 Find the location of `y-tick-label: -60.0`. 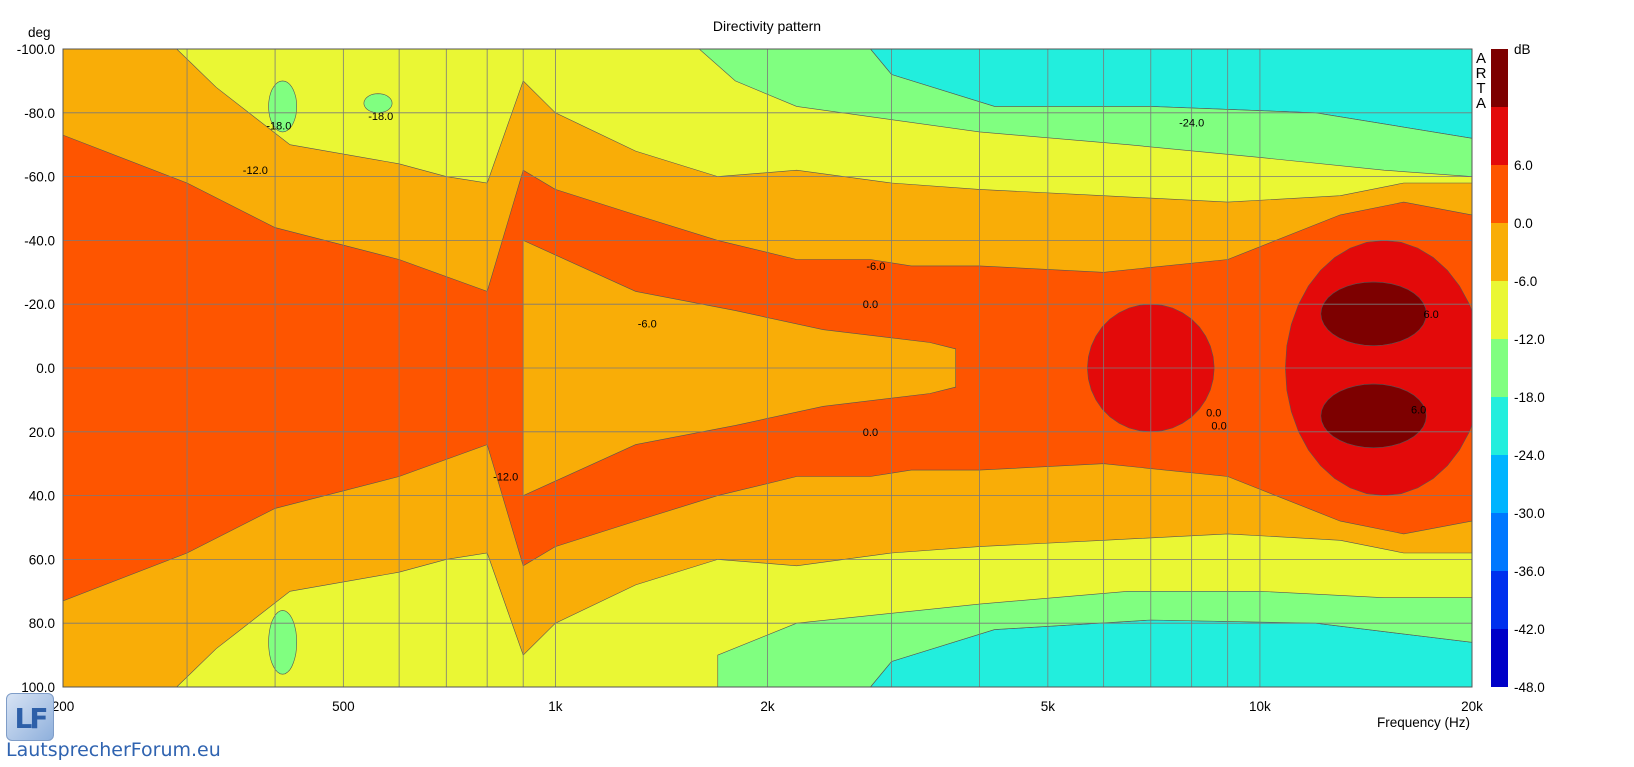

y-tick-label: -60.0 is located at coordinates (39, 177).